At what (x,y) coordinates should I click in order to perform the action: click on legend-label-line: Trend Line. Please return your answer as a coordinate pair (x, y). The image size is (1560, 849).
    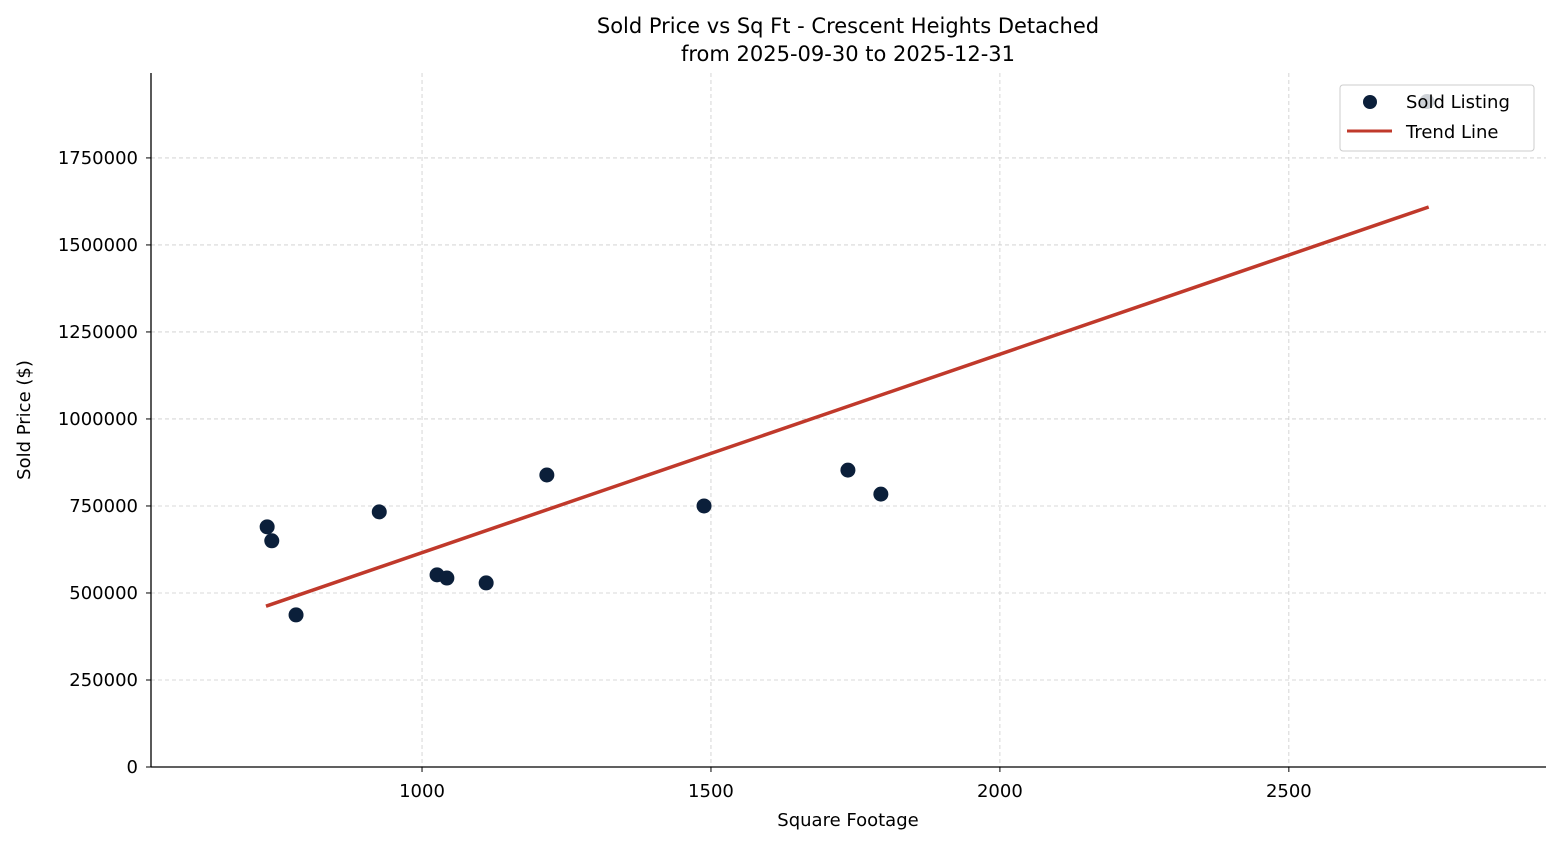
    Looking at the image, I should click on (1452, 132).